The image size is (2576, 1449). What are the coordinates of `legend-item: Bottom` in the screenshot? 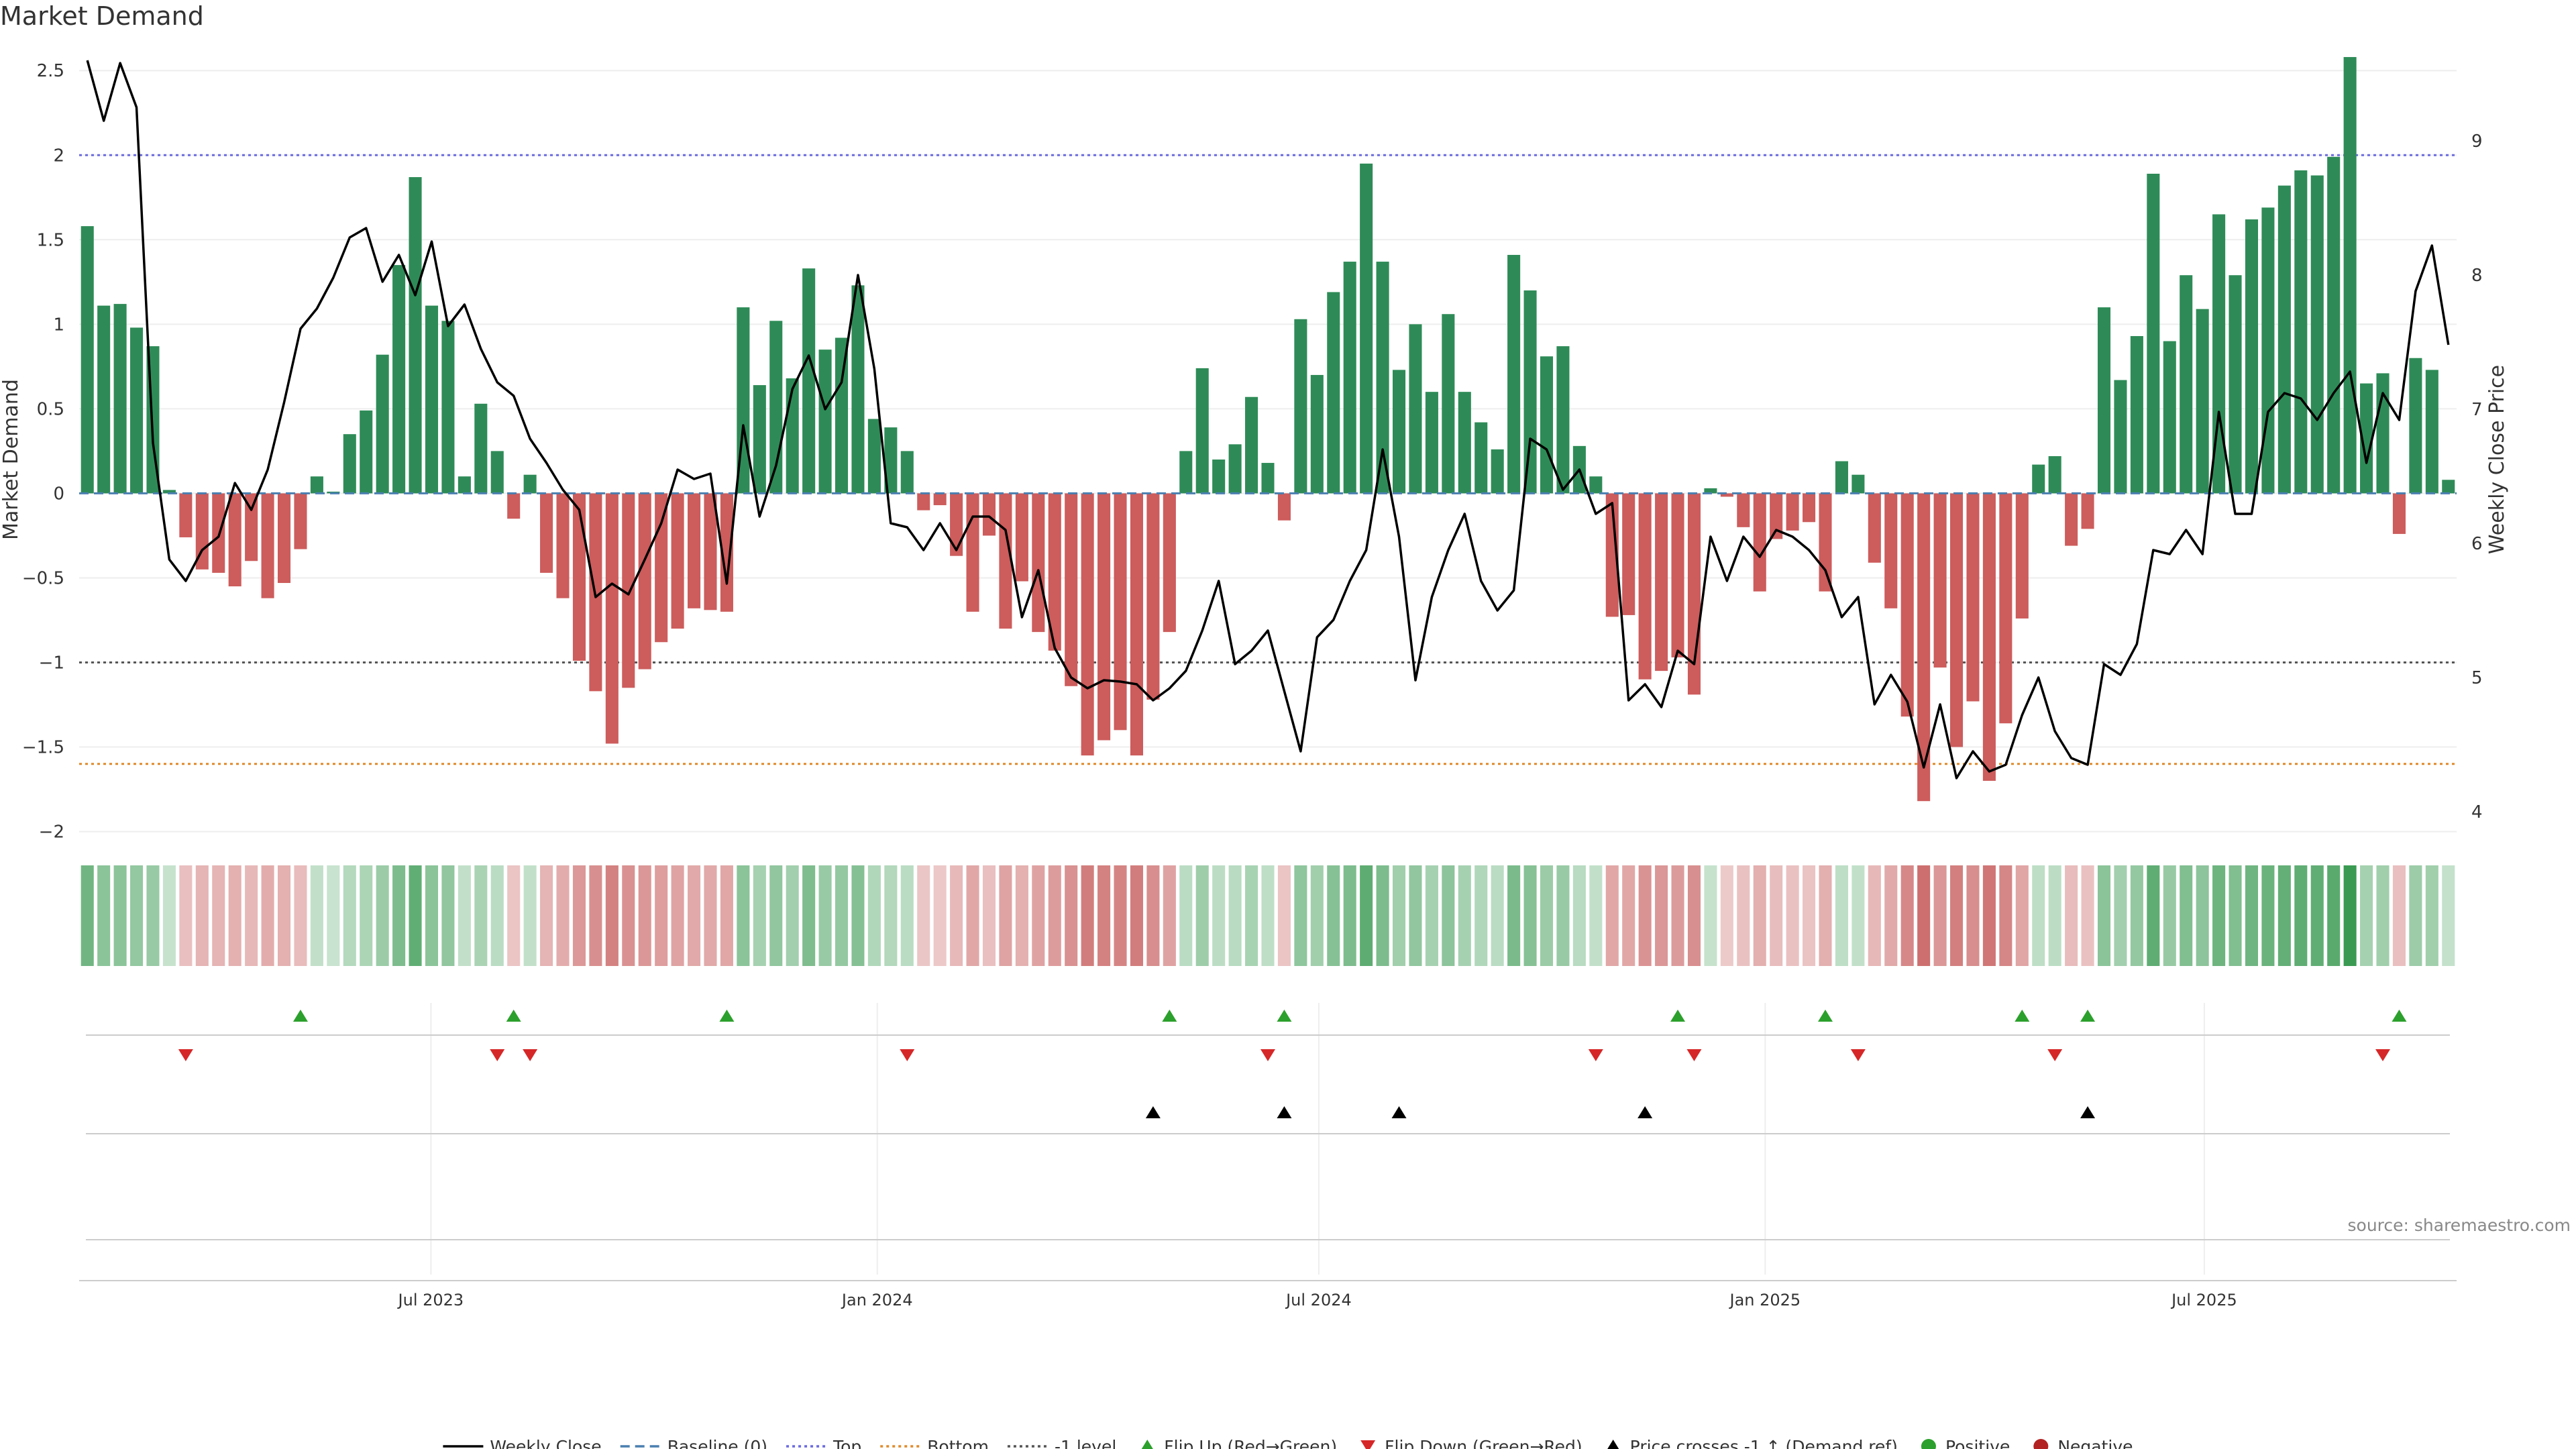 It's located at (934, 1443).